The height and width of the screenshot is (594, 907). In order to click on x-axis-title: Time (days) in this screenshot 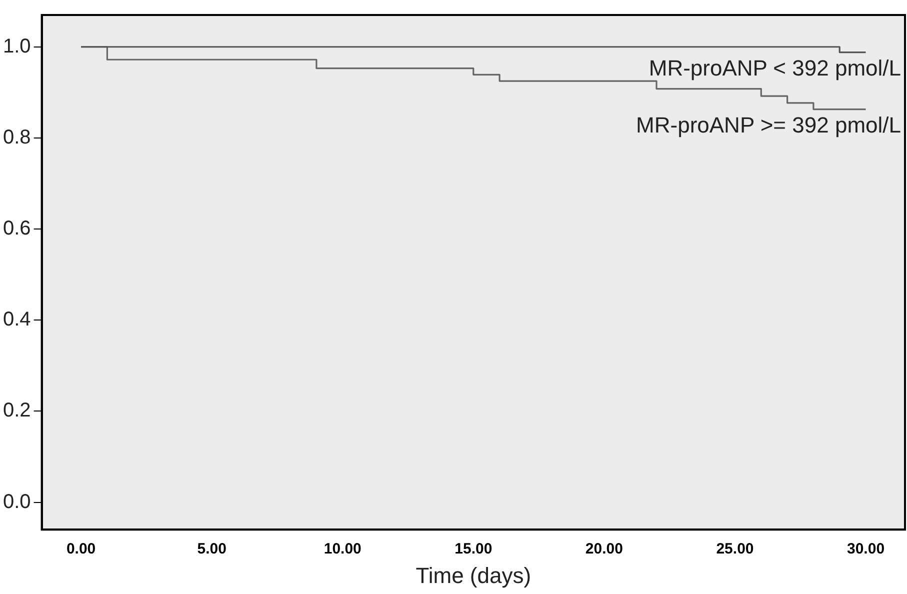, I will do `click(474, 575)`.